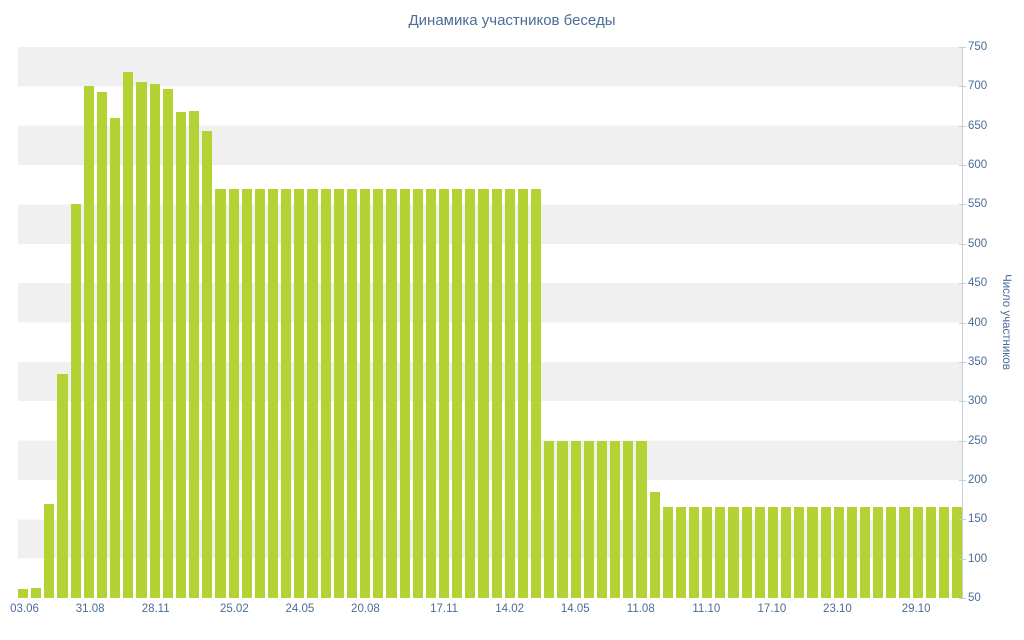  I want to click on x-axis-tick-label: 17.11, so click(444, 609).